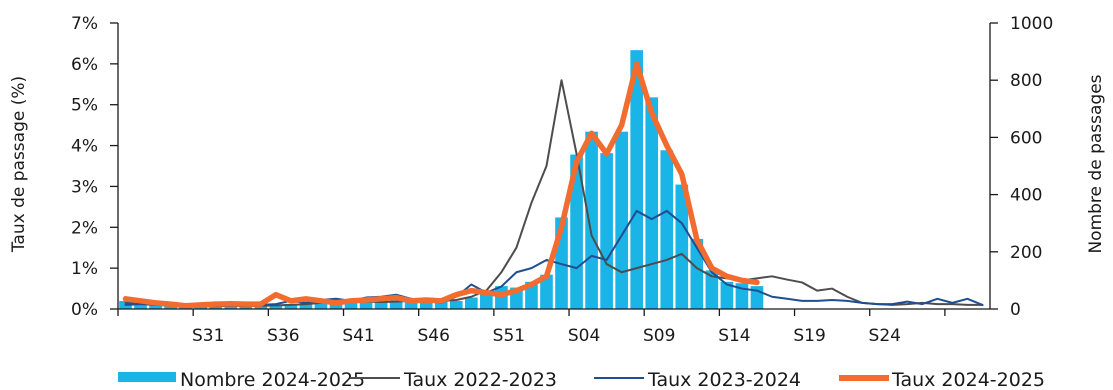 The width and height of the screenshot is (1113, 390). Describe the element at coordinates (1096, 163) in the screenshot. I see `y-right-axis-title: Nombre de passages` at that location.